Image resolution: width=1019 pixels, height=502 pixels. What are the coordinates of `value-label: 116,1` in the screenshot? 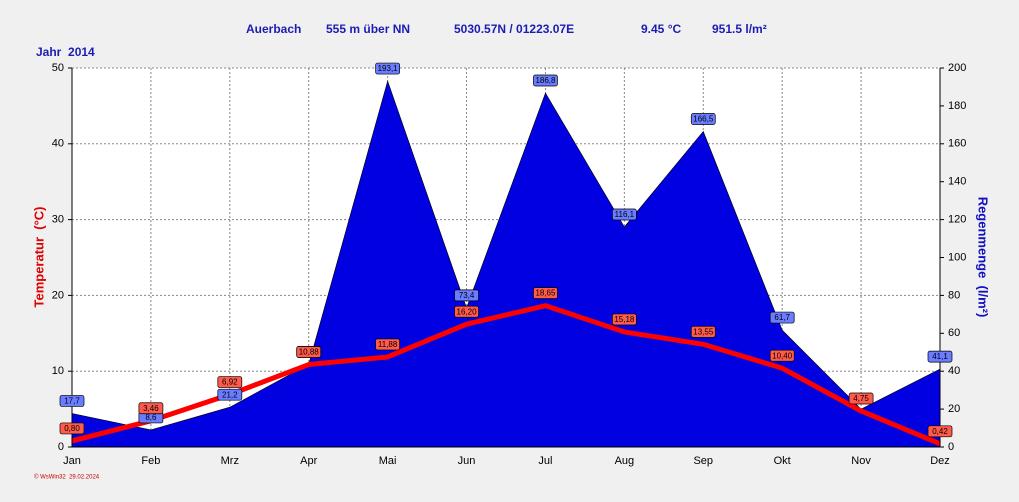 It's located at (625, 214).